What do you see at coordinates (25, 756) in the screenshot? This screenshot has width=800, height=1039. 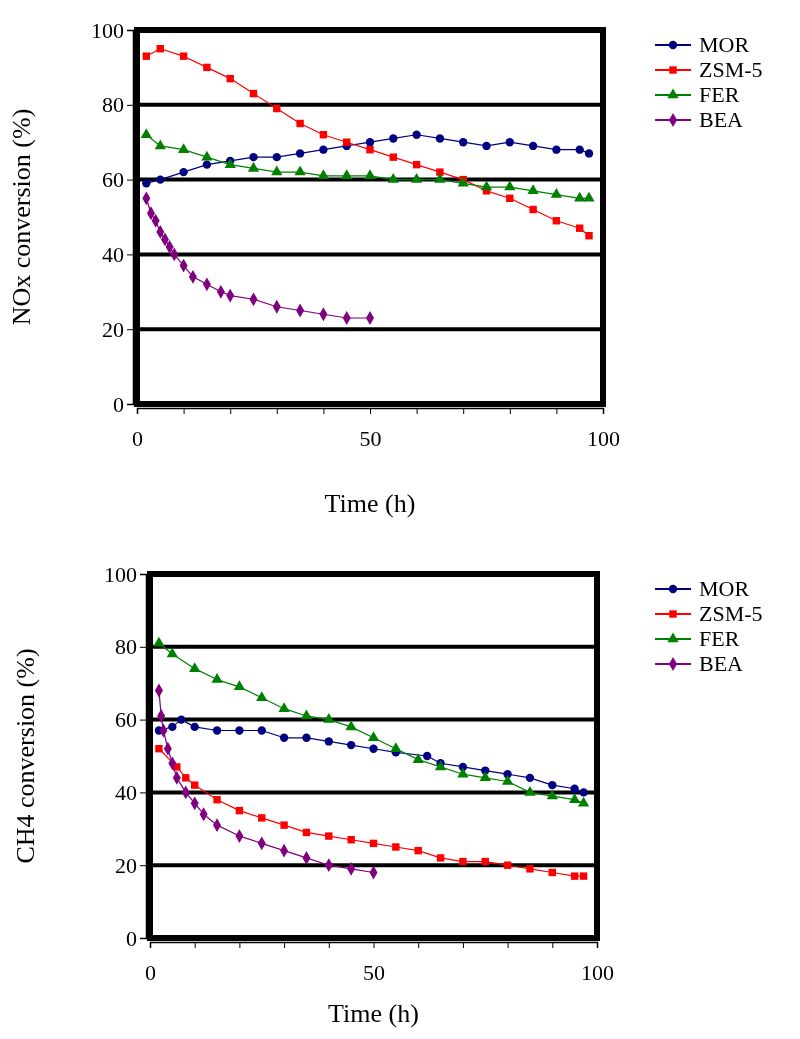 I see `y-axis-title: CH4 conversion (%)` at bounding box center [25, 756].